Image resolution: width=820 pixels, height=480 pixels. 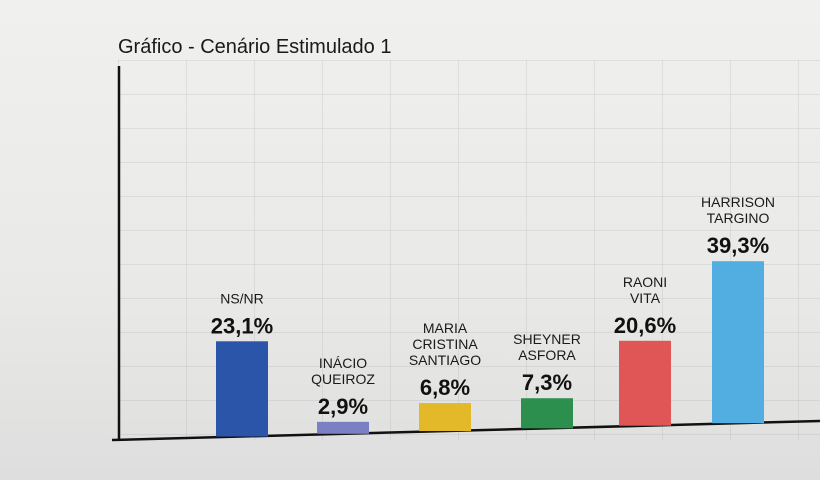 What do you see at coordinates (645, 298) in the screenshot?
I see `category-label-4-line-1: VITA` at bounding box center [645, 298].